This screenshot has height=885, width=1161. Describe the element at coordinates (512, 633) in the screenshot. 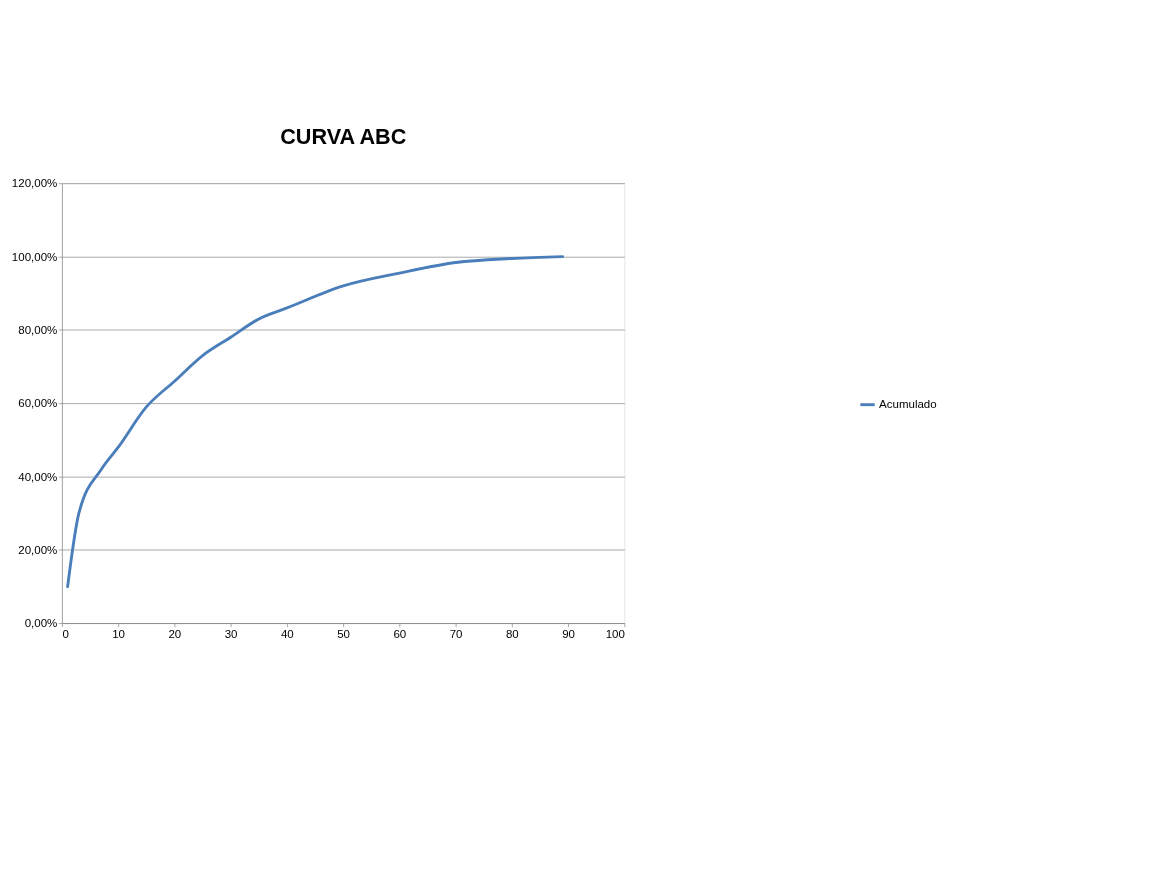

I see `x-tick-label: 80` at that location.